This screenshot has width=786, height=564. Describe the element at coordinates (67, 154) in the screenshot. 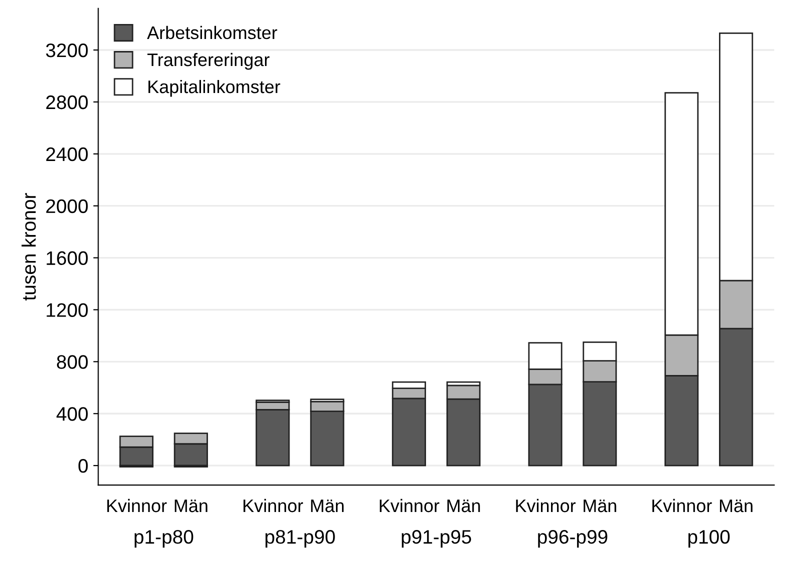

I see `y-tick-label: 2400` at that location.